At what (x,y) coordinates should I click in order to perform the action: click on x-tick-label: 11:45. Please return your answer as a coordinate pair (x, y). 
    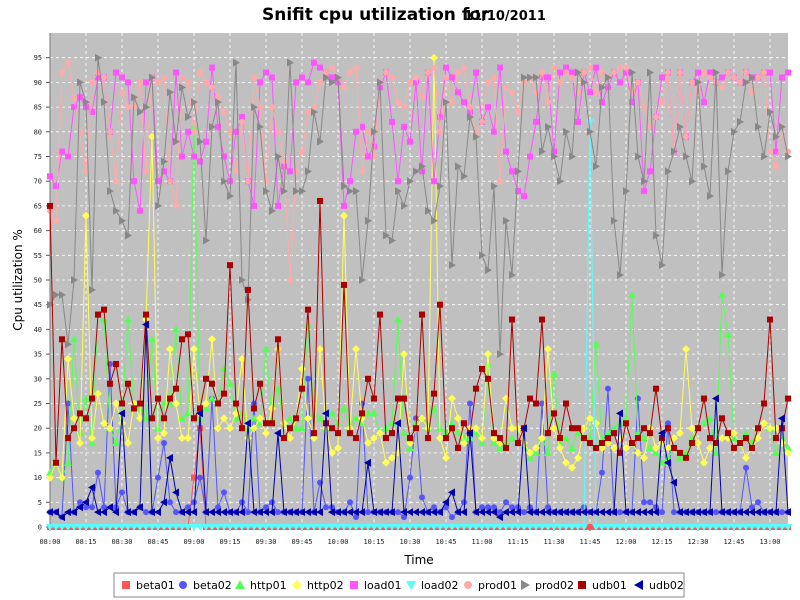
    Looking at the image, I should click on (589, 542).